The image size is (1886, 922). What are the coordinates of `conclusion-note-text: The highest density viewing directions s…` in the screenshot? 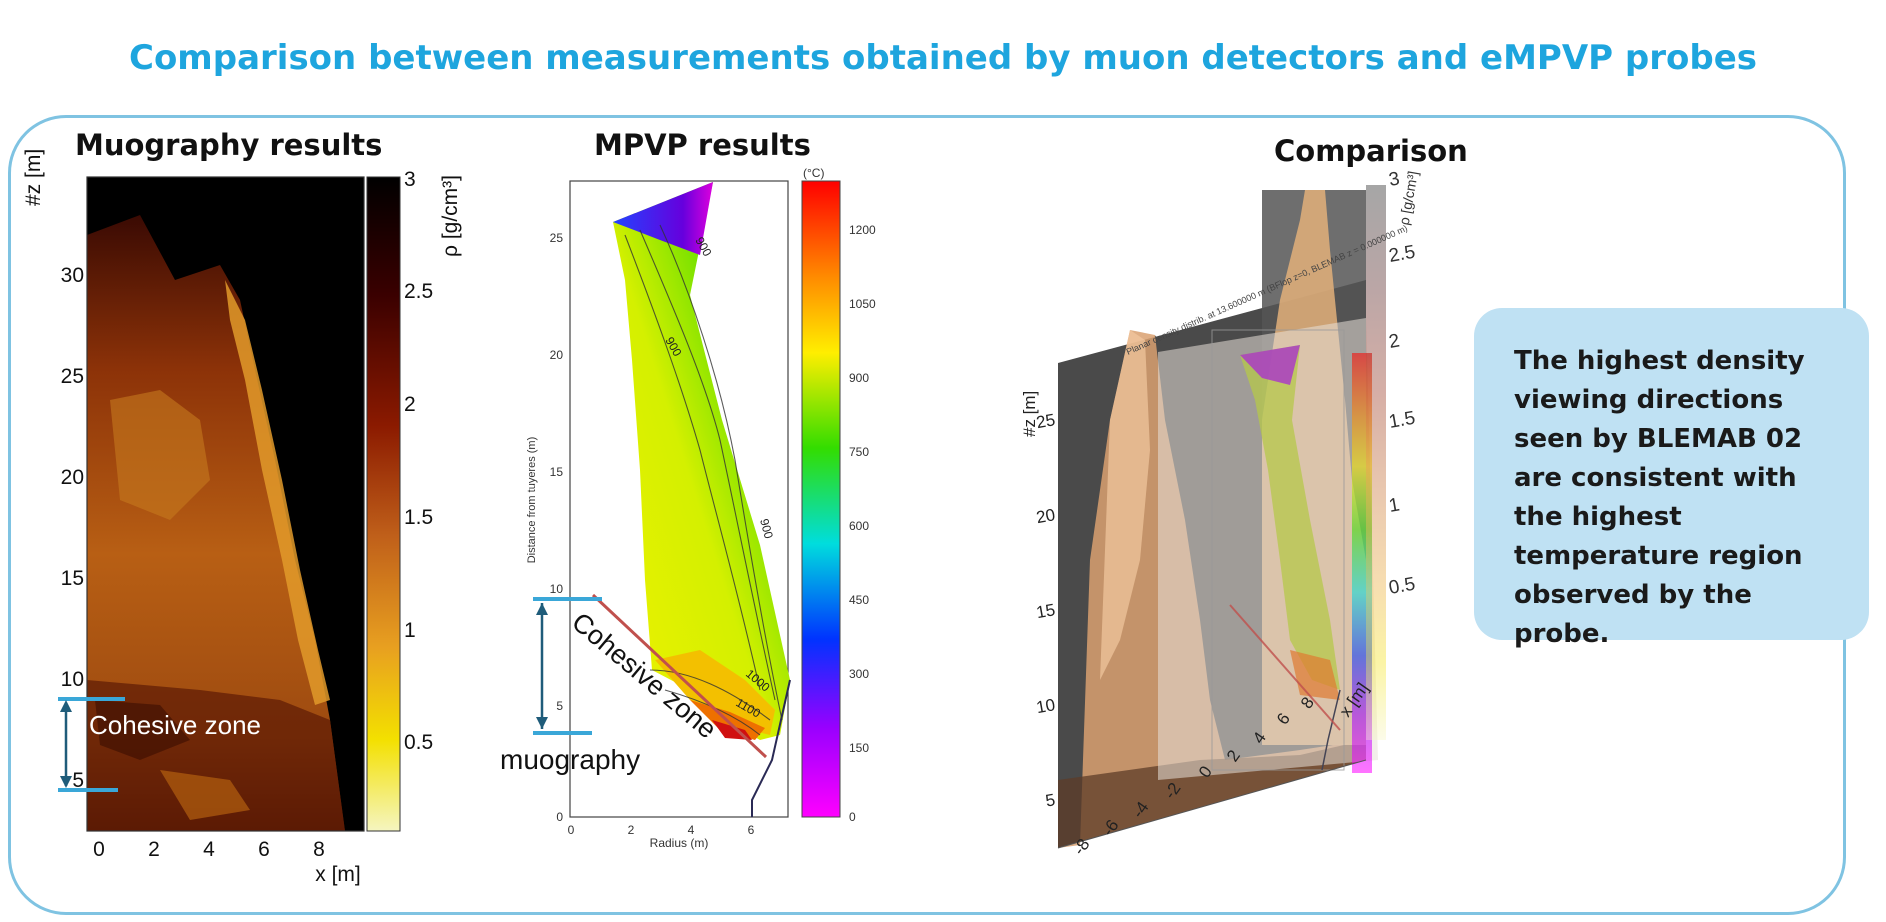 It's located at (1659, 497).